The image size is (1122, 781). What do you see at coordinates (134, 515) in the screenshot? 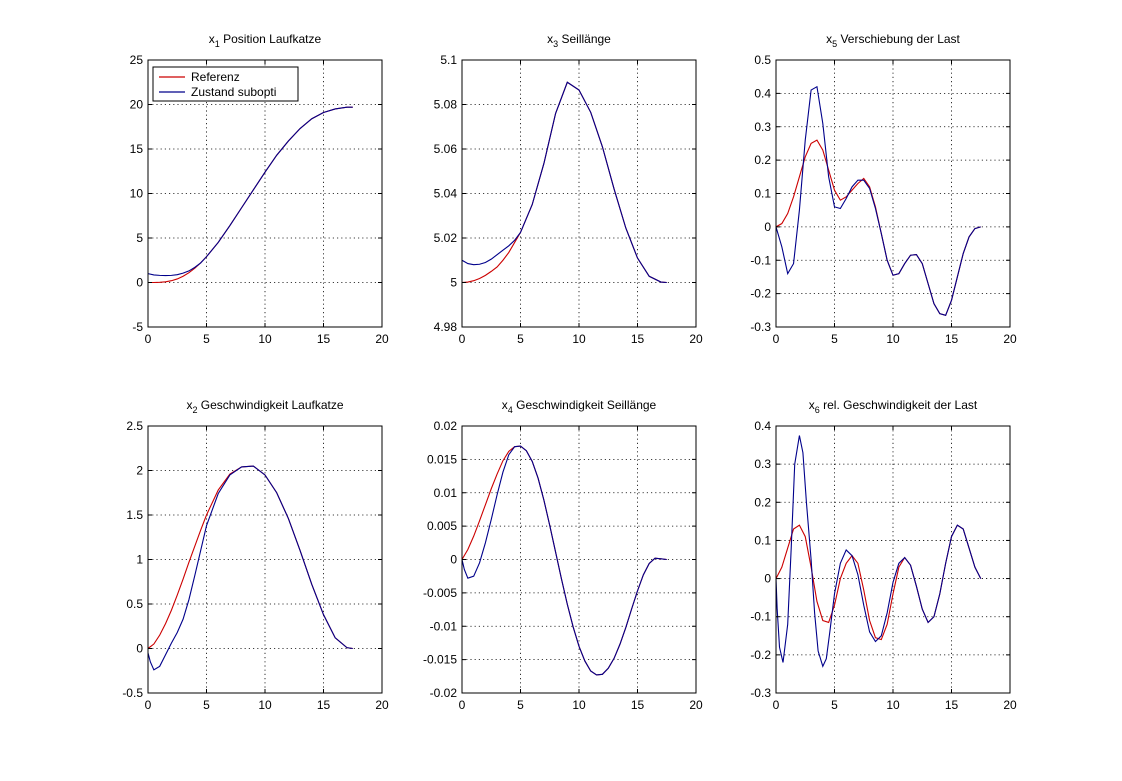
I see `y-tick-label: 1.5` at bounding box center [134, 515].